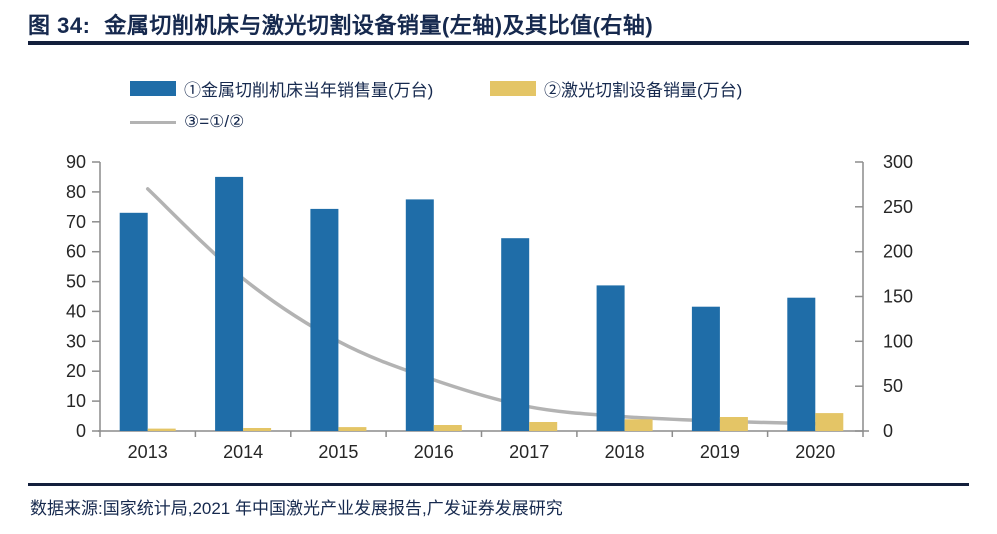 The height and width of the screenshot is (534, 997). I want to click on left-tick-label: 0, so click(81, 431).